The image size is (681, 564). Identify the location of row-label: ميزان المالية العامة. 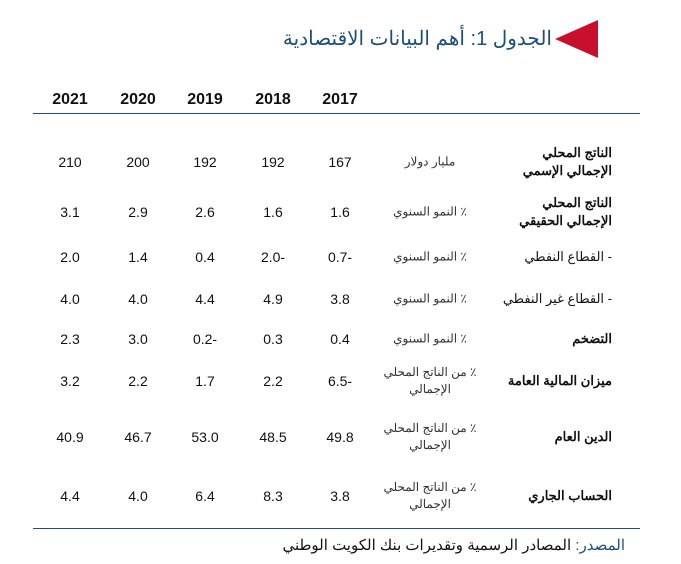
(559, 380).